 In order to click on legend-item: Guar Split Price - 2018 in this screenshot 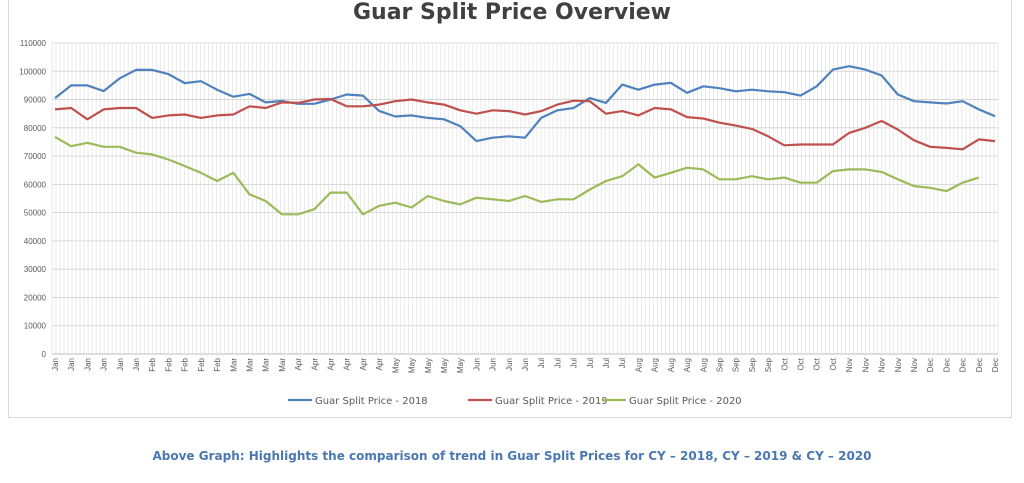, I will do `click(358, 401)`.